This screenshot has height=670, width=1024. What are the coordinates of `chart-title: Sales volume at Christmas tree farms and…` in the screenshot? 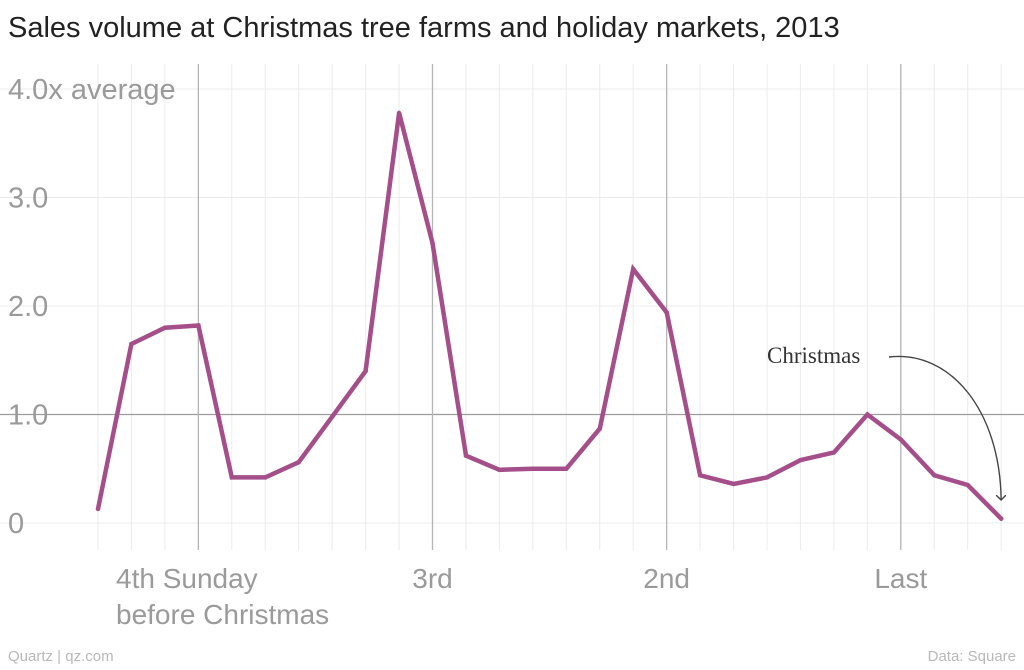 It's located at (424, 28).